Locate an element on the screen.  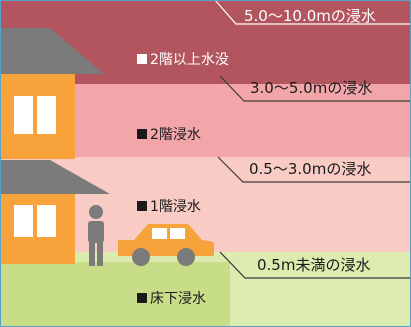
level-label-1f-flooded: 1階浸水 is located at coordinates (169, 206).